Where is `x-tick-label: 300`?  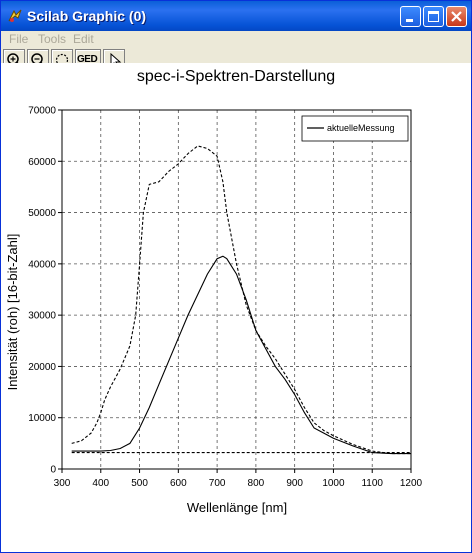
x-tick-label: 300 is located at coordinates (62, 483).